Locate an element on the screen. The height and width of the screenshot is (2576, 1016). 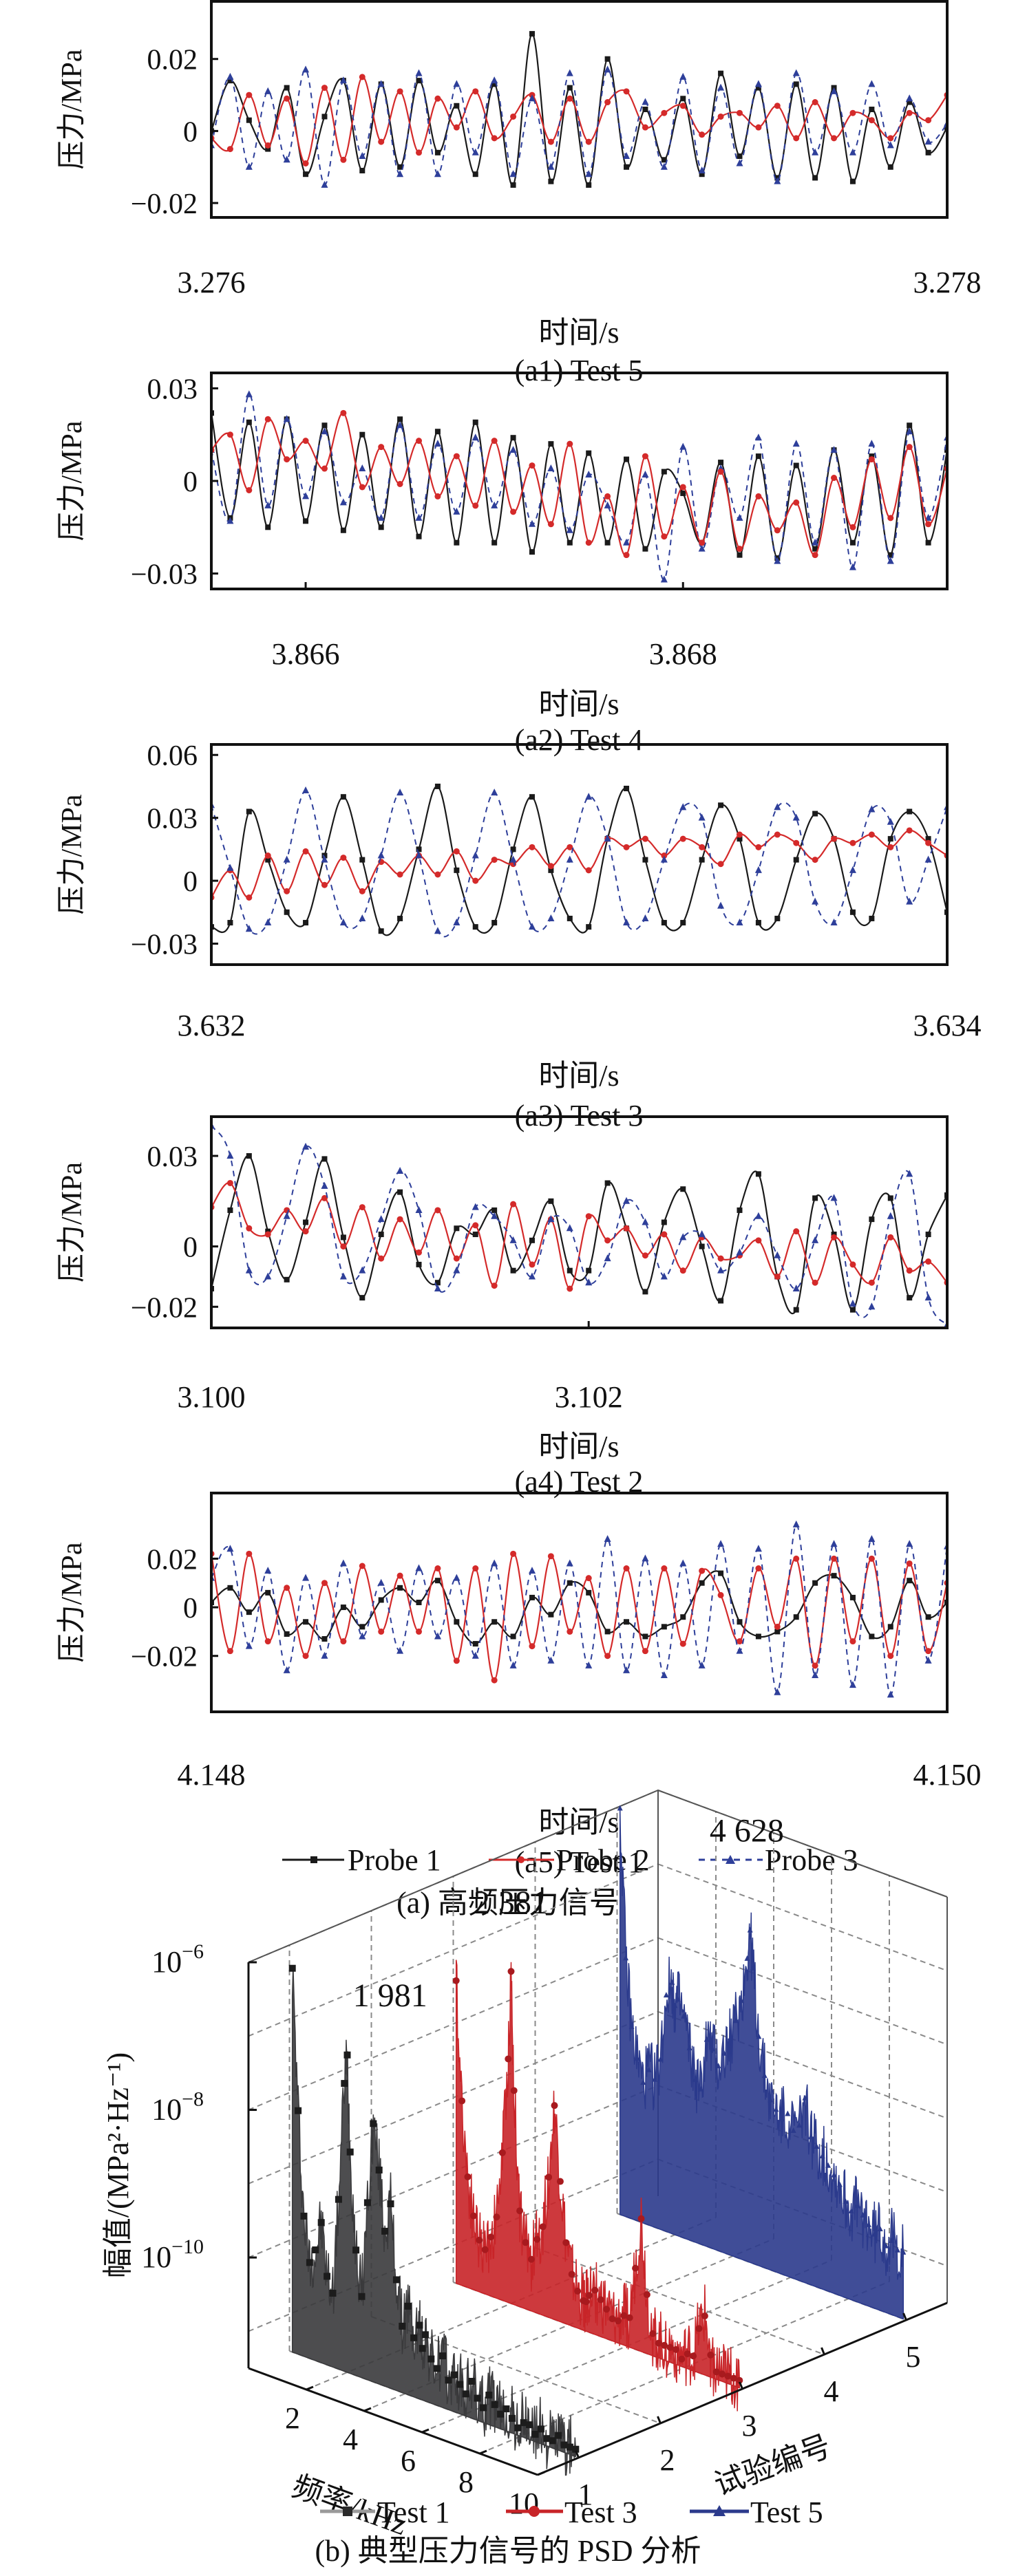
caption-a: (a) 高频压力信号 is located at coordinates (508, 1903).